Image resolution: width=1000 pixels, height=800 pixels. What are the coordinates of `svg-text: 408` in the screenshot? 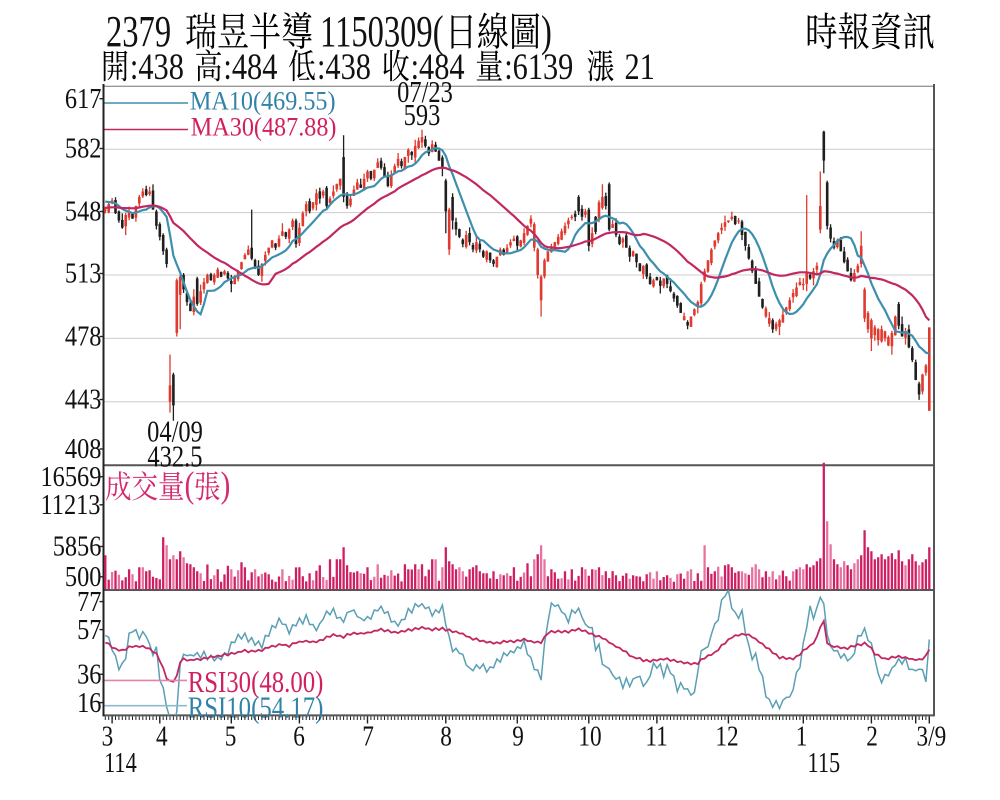 It's located at (83, 449).